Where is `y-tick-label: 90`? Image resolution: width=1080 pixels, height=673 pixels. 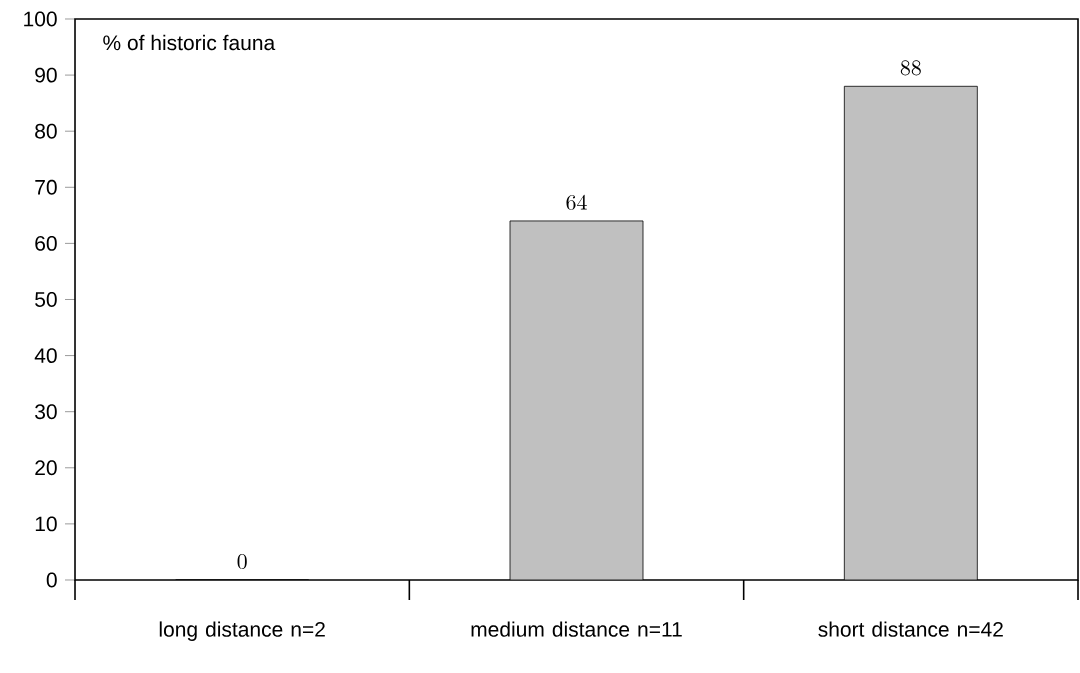 y-tick-label: 90 is located at coordinates (46, 75).